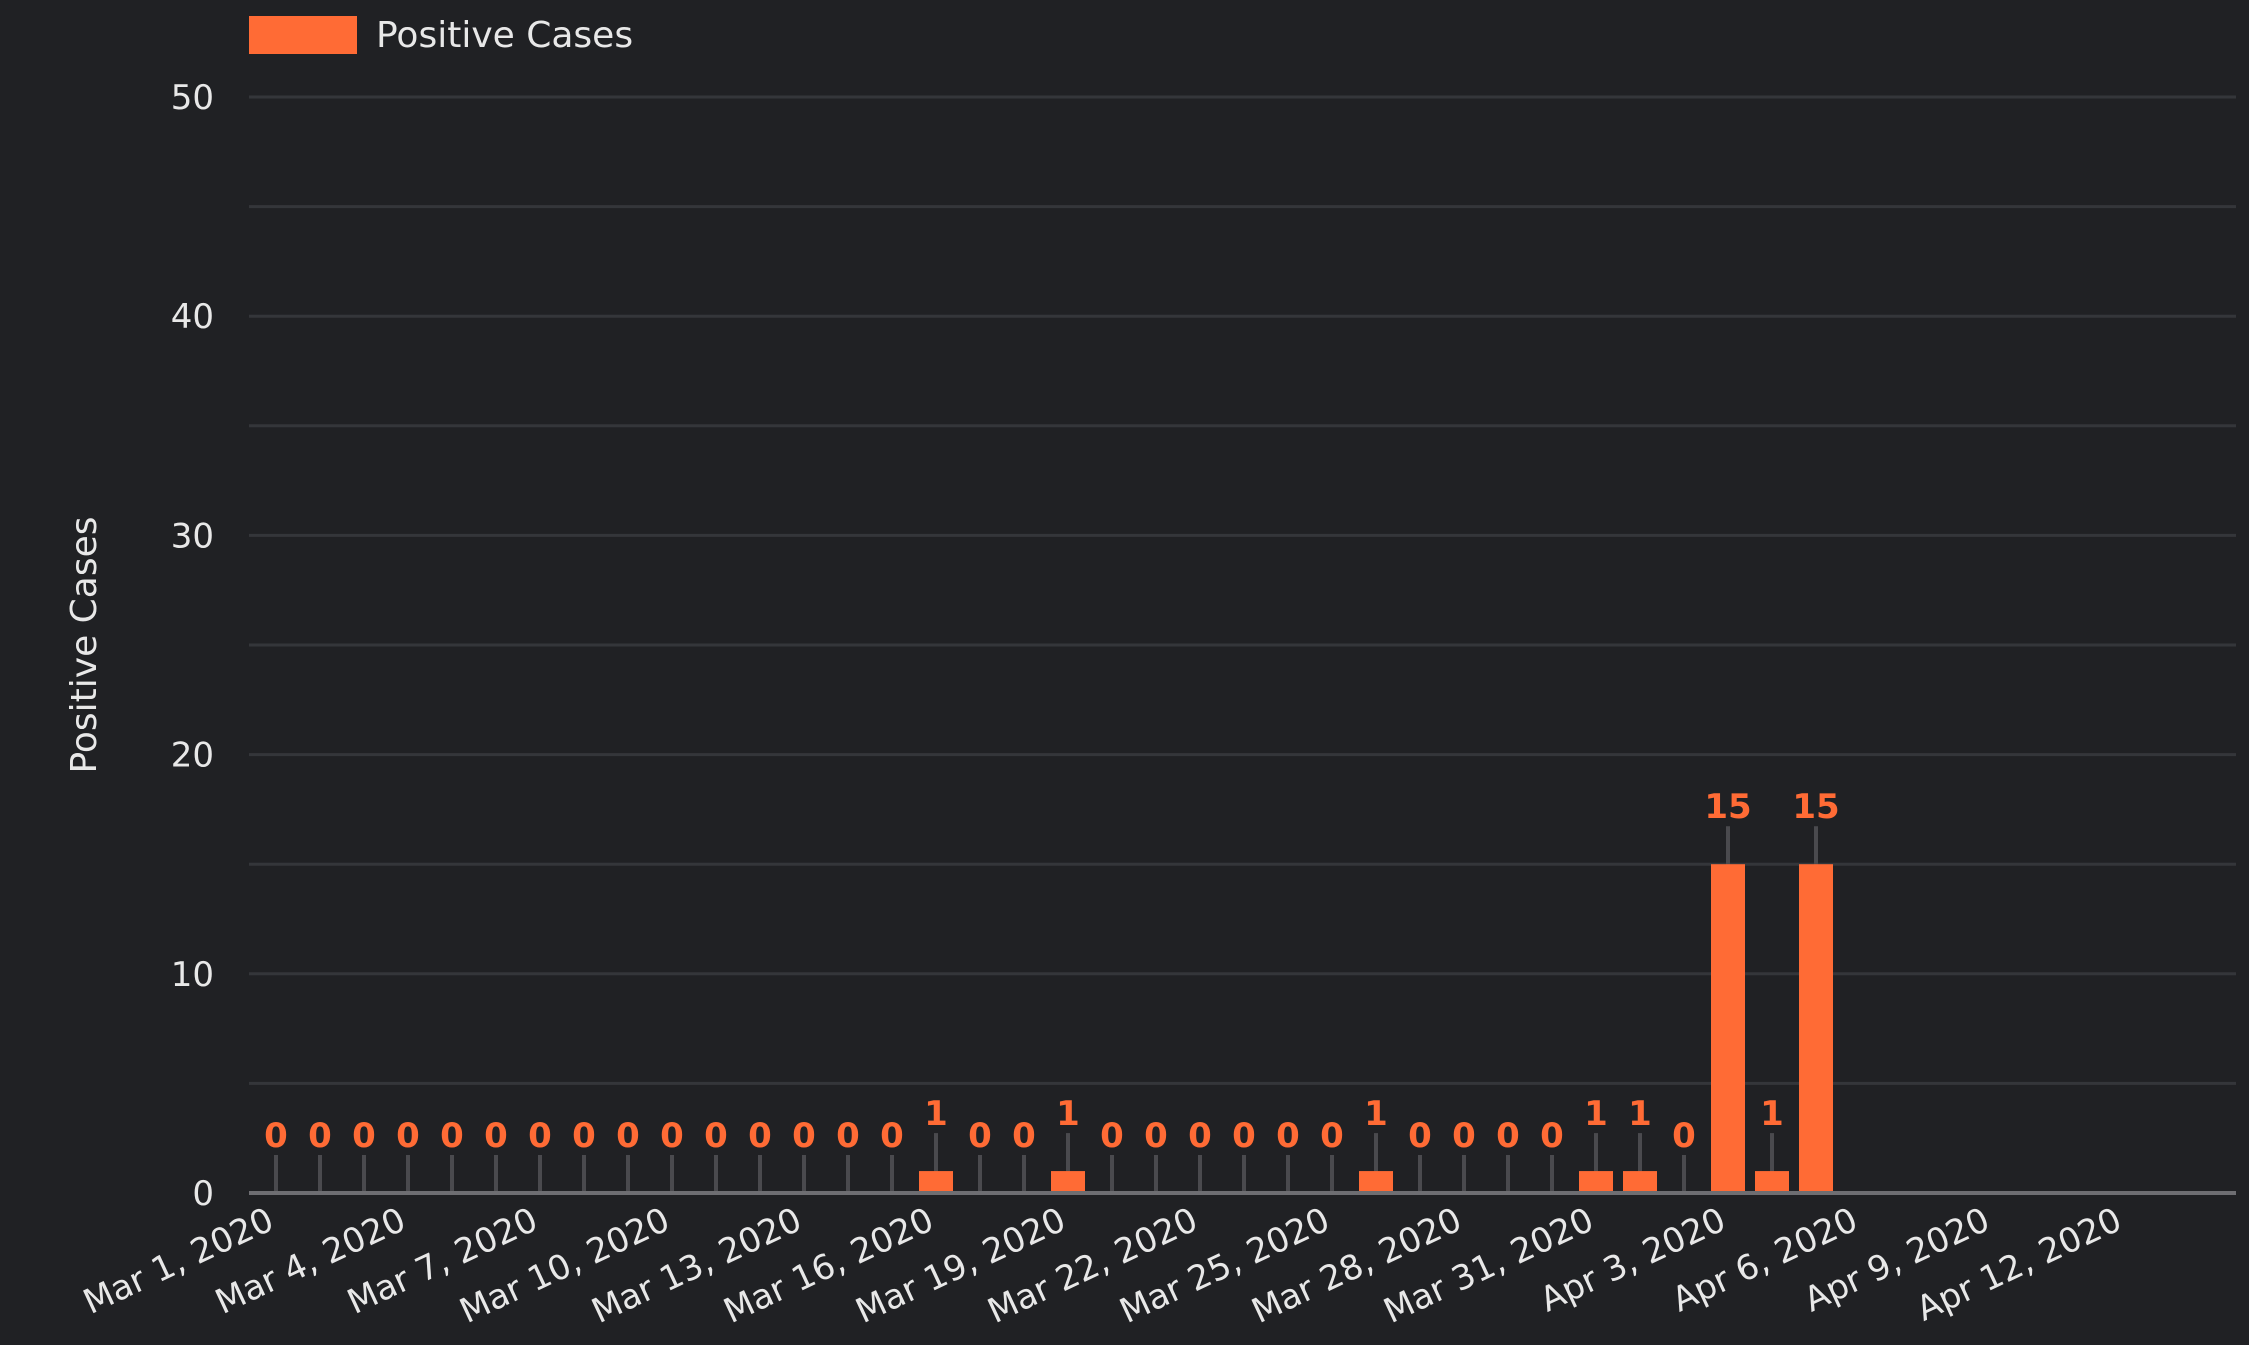 The width and height of the screenshot is (2249, 1345). Describe the element at coordinates (192, 317) in the screenshot. I see `y-tick-label: 40` at that location.